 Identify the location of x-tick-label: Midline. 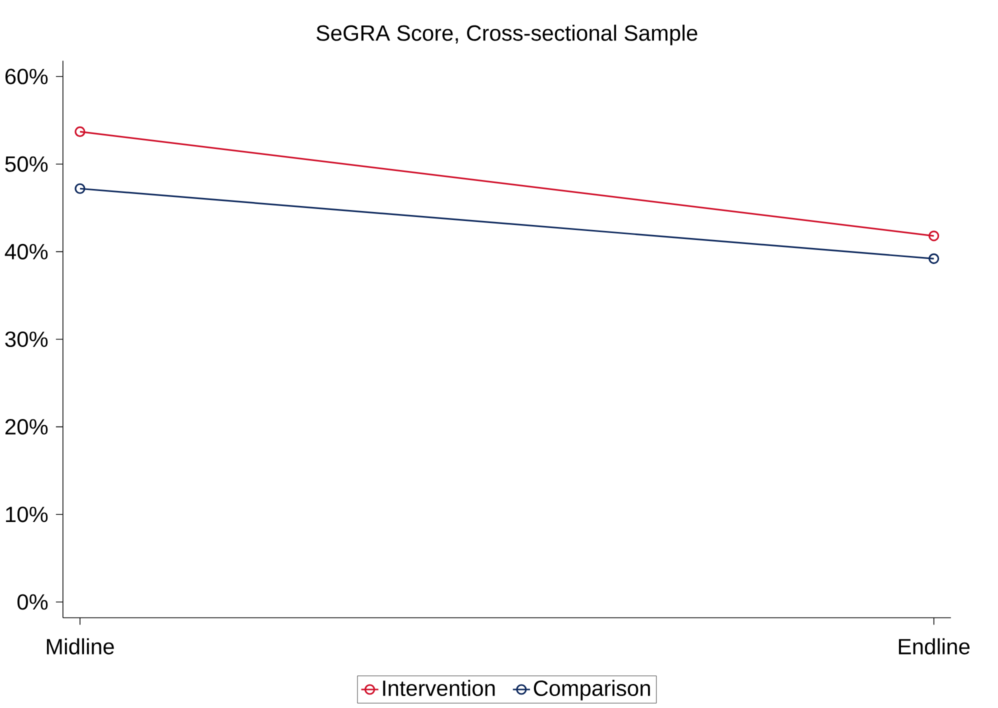
(80, 646).